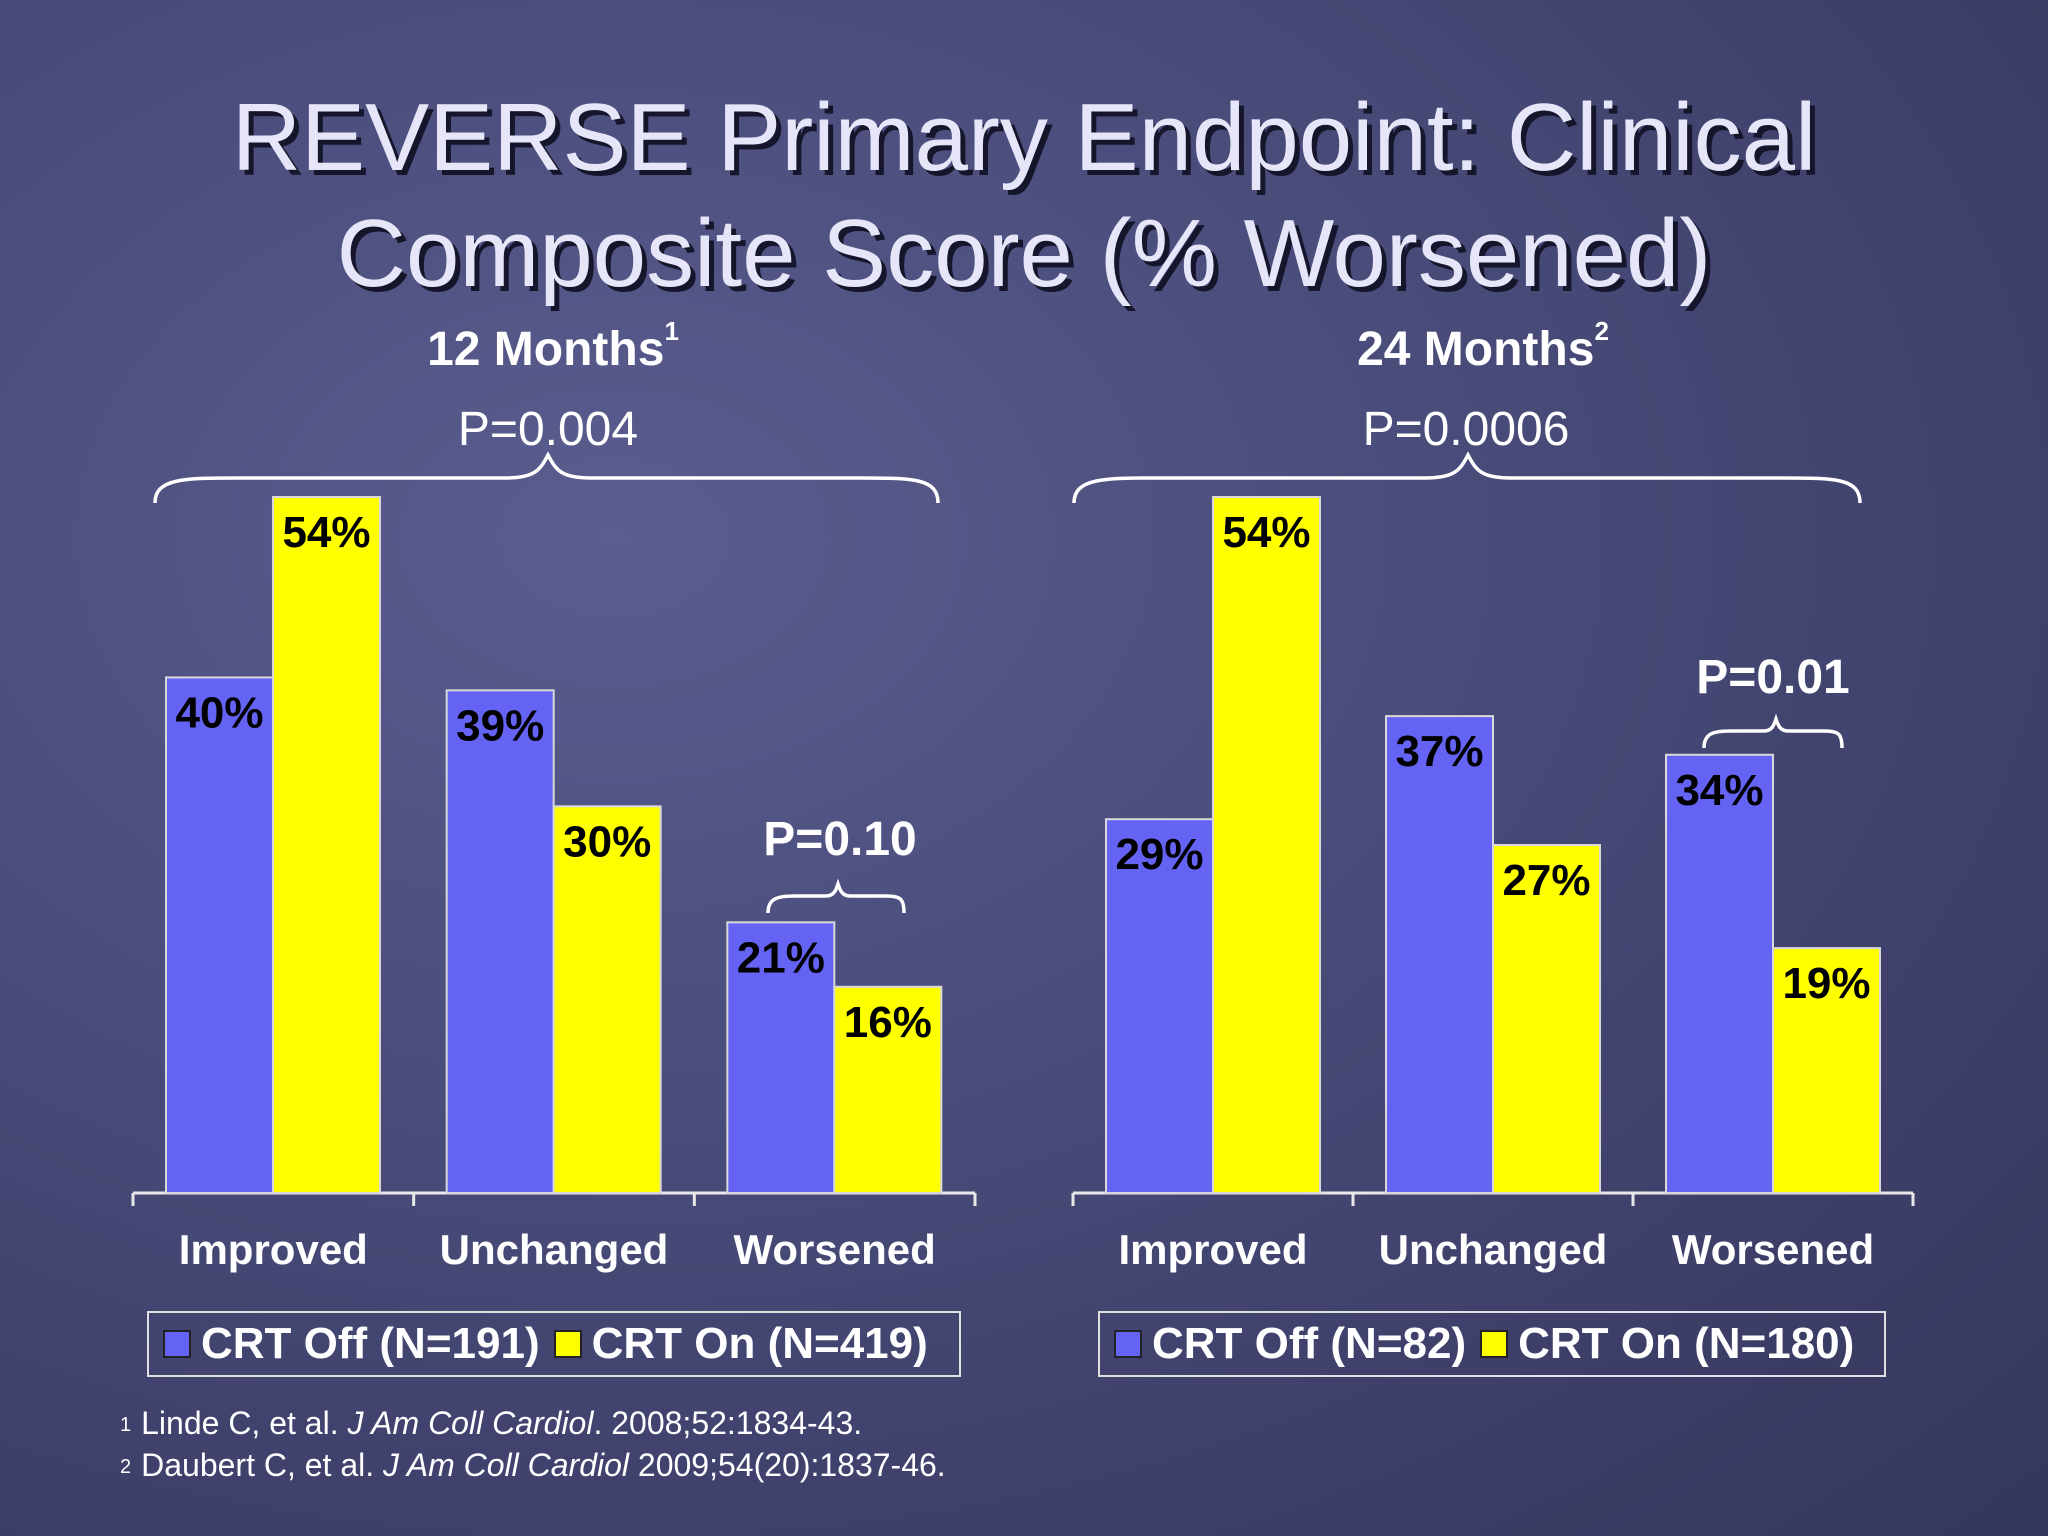 This screenshot has width=2048, height=1536. I want to click on data-label: 21%, so click(781, 957).